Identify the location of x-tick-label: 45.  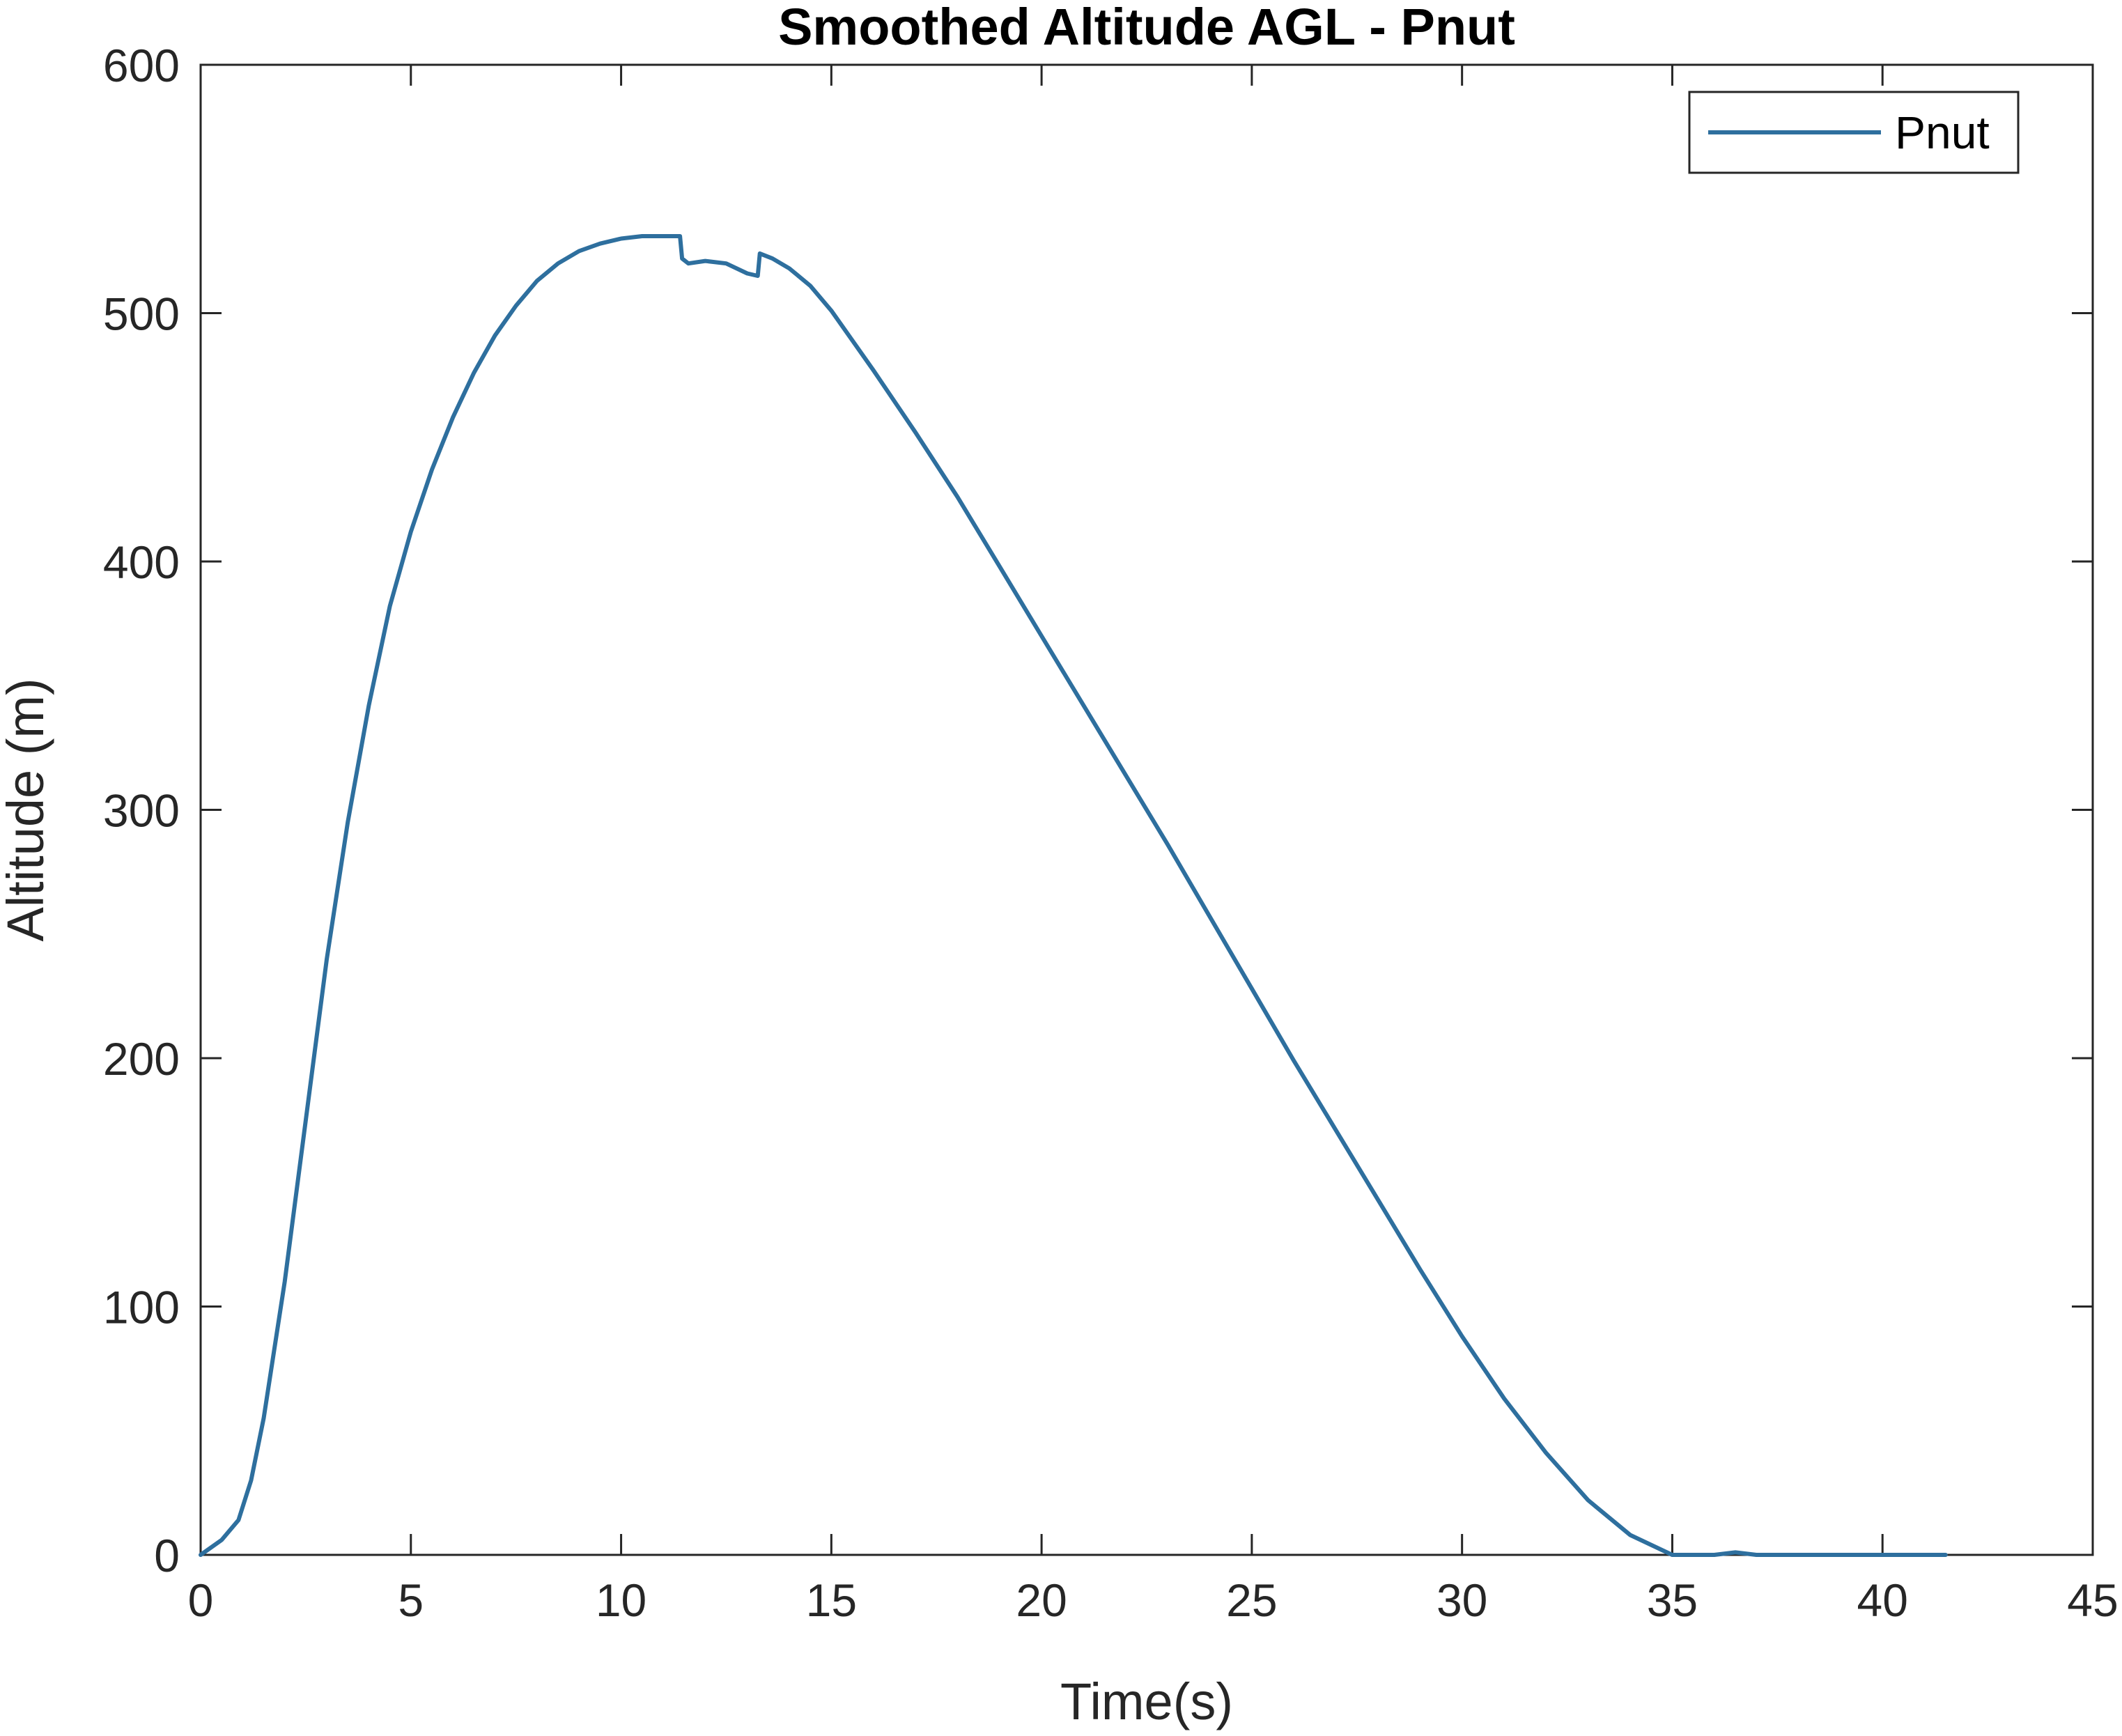
(2092, 1600).